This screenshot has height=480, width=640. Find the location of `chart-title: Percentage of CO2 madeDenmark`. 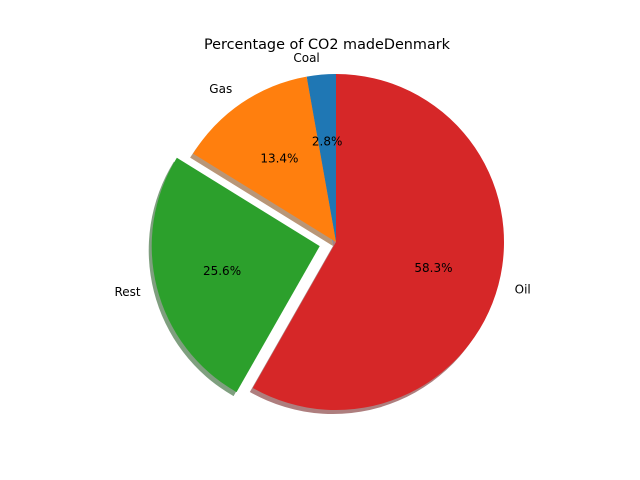

chart-title: Percentage of CO2 madeDenmark is located at coordinates (327, 45).